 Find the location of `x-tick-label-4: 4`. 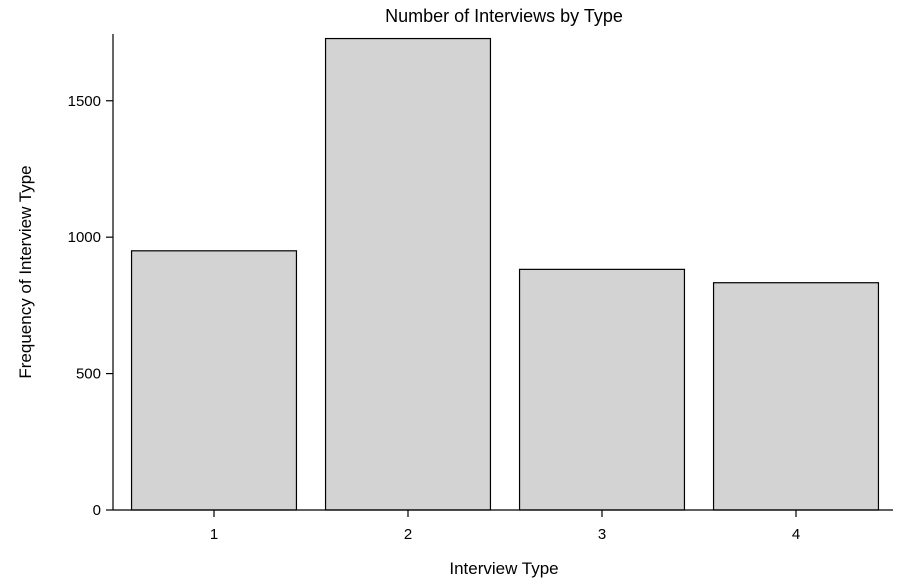

x-tick-label-4: 4 is located at coordinates (796, 534).